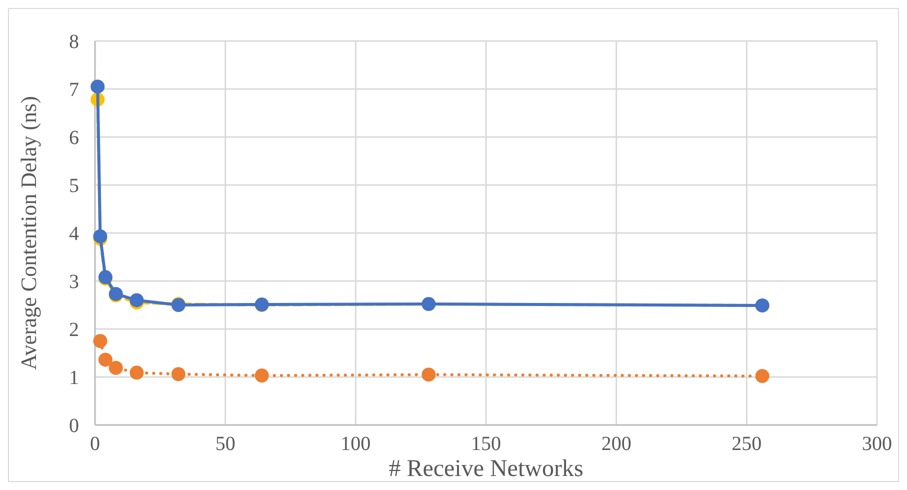 This screenshot has width=907, height=490. I want to click on x-tick-label: 50, so click(225, 444).